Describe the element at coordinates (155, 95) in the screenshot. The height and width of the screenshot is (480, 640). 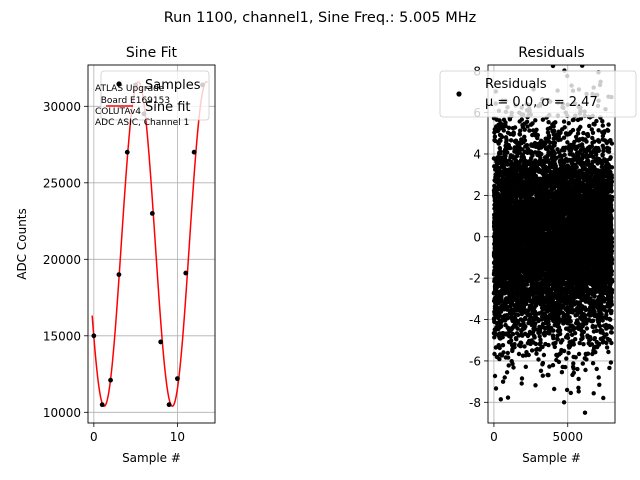
I see `sine-fit-legend-box` at that location.